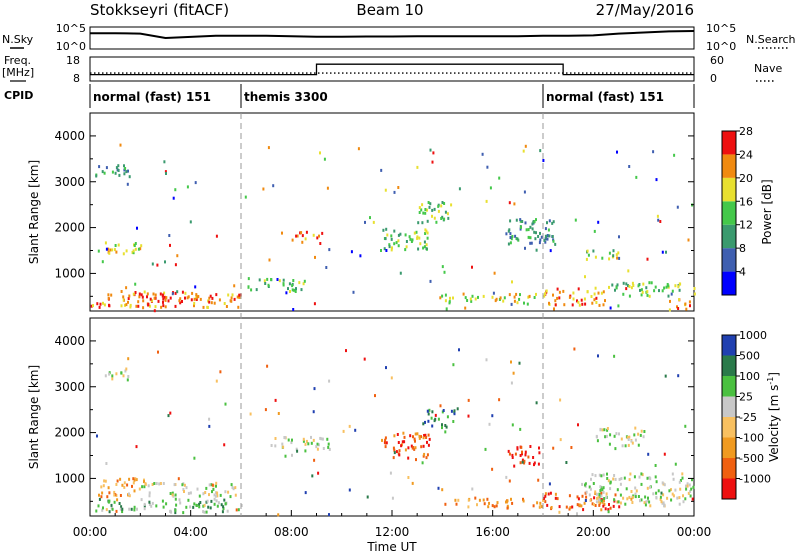  Describe the element at coordinates (18, 95) in the screenshot. I see `cpid-label: CPID` at that location.